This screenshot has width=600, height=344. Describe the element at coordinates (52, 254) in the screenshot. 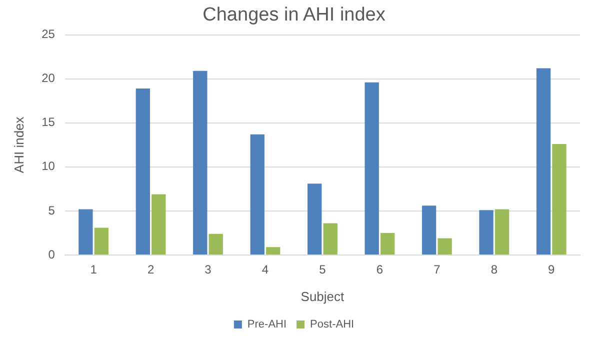

I see `y-tick-label: 0` at that location.